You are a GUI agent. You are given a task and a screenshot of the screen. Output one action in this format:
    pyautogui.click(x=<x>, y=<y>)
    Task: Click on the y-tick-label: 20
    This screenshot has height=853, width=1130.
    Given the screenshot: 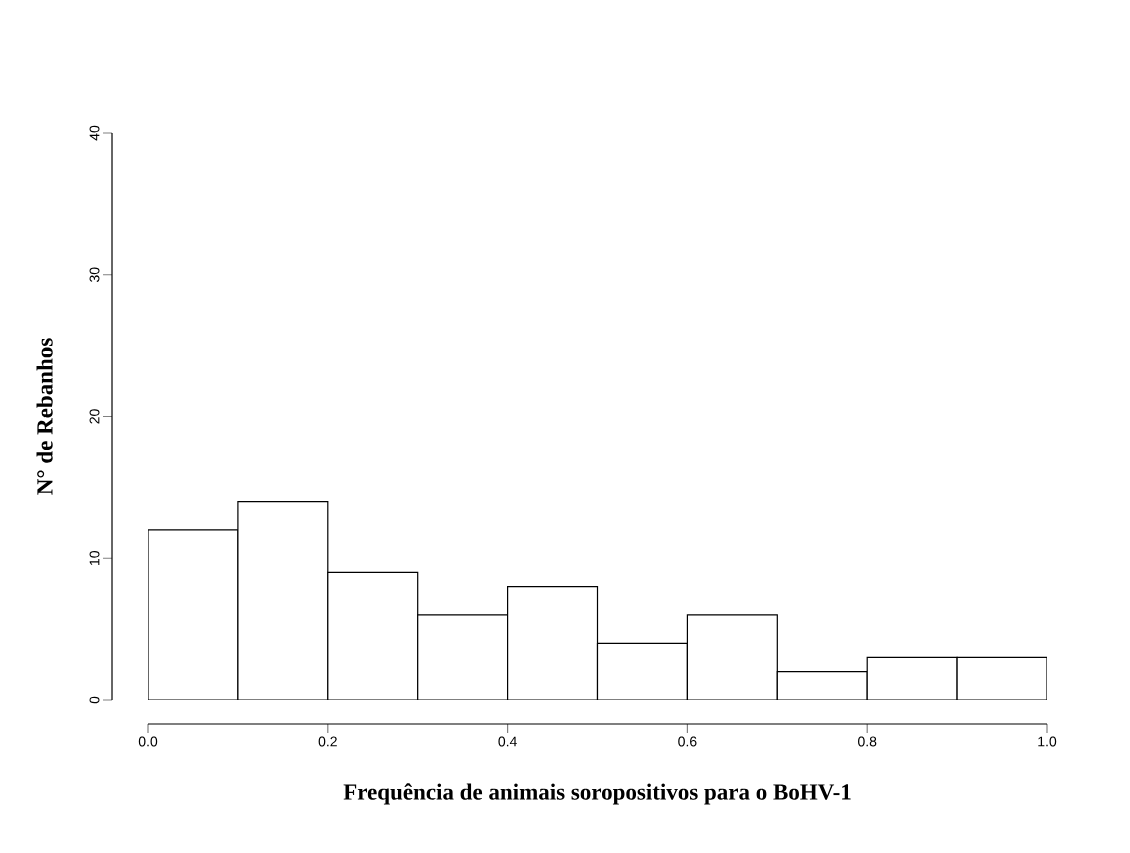 What is the action you would take?
    pyautogui.click(x=94, y=416)
    